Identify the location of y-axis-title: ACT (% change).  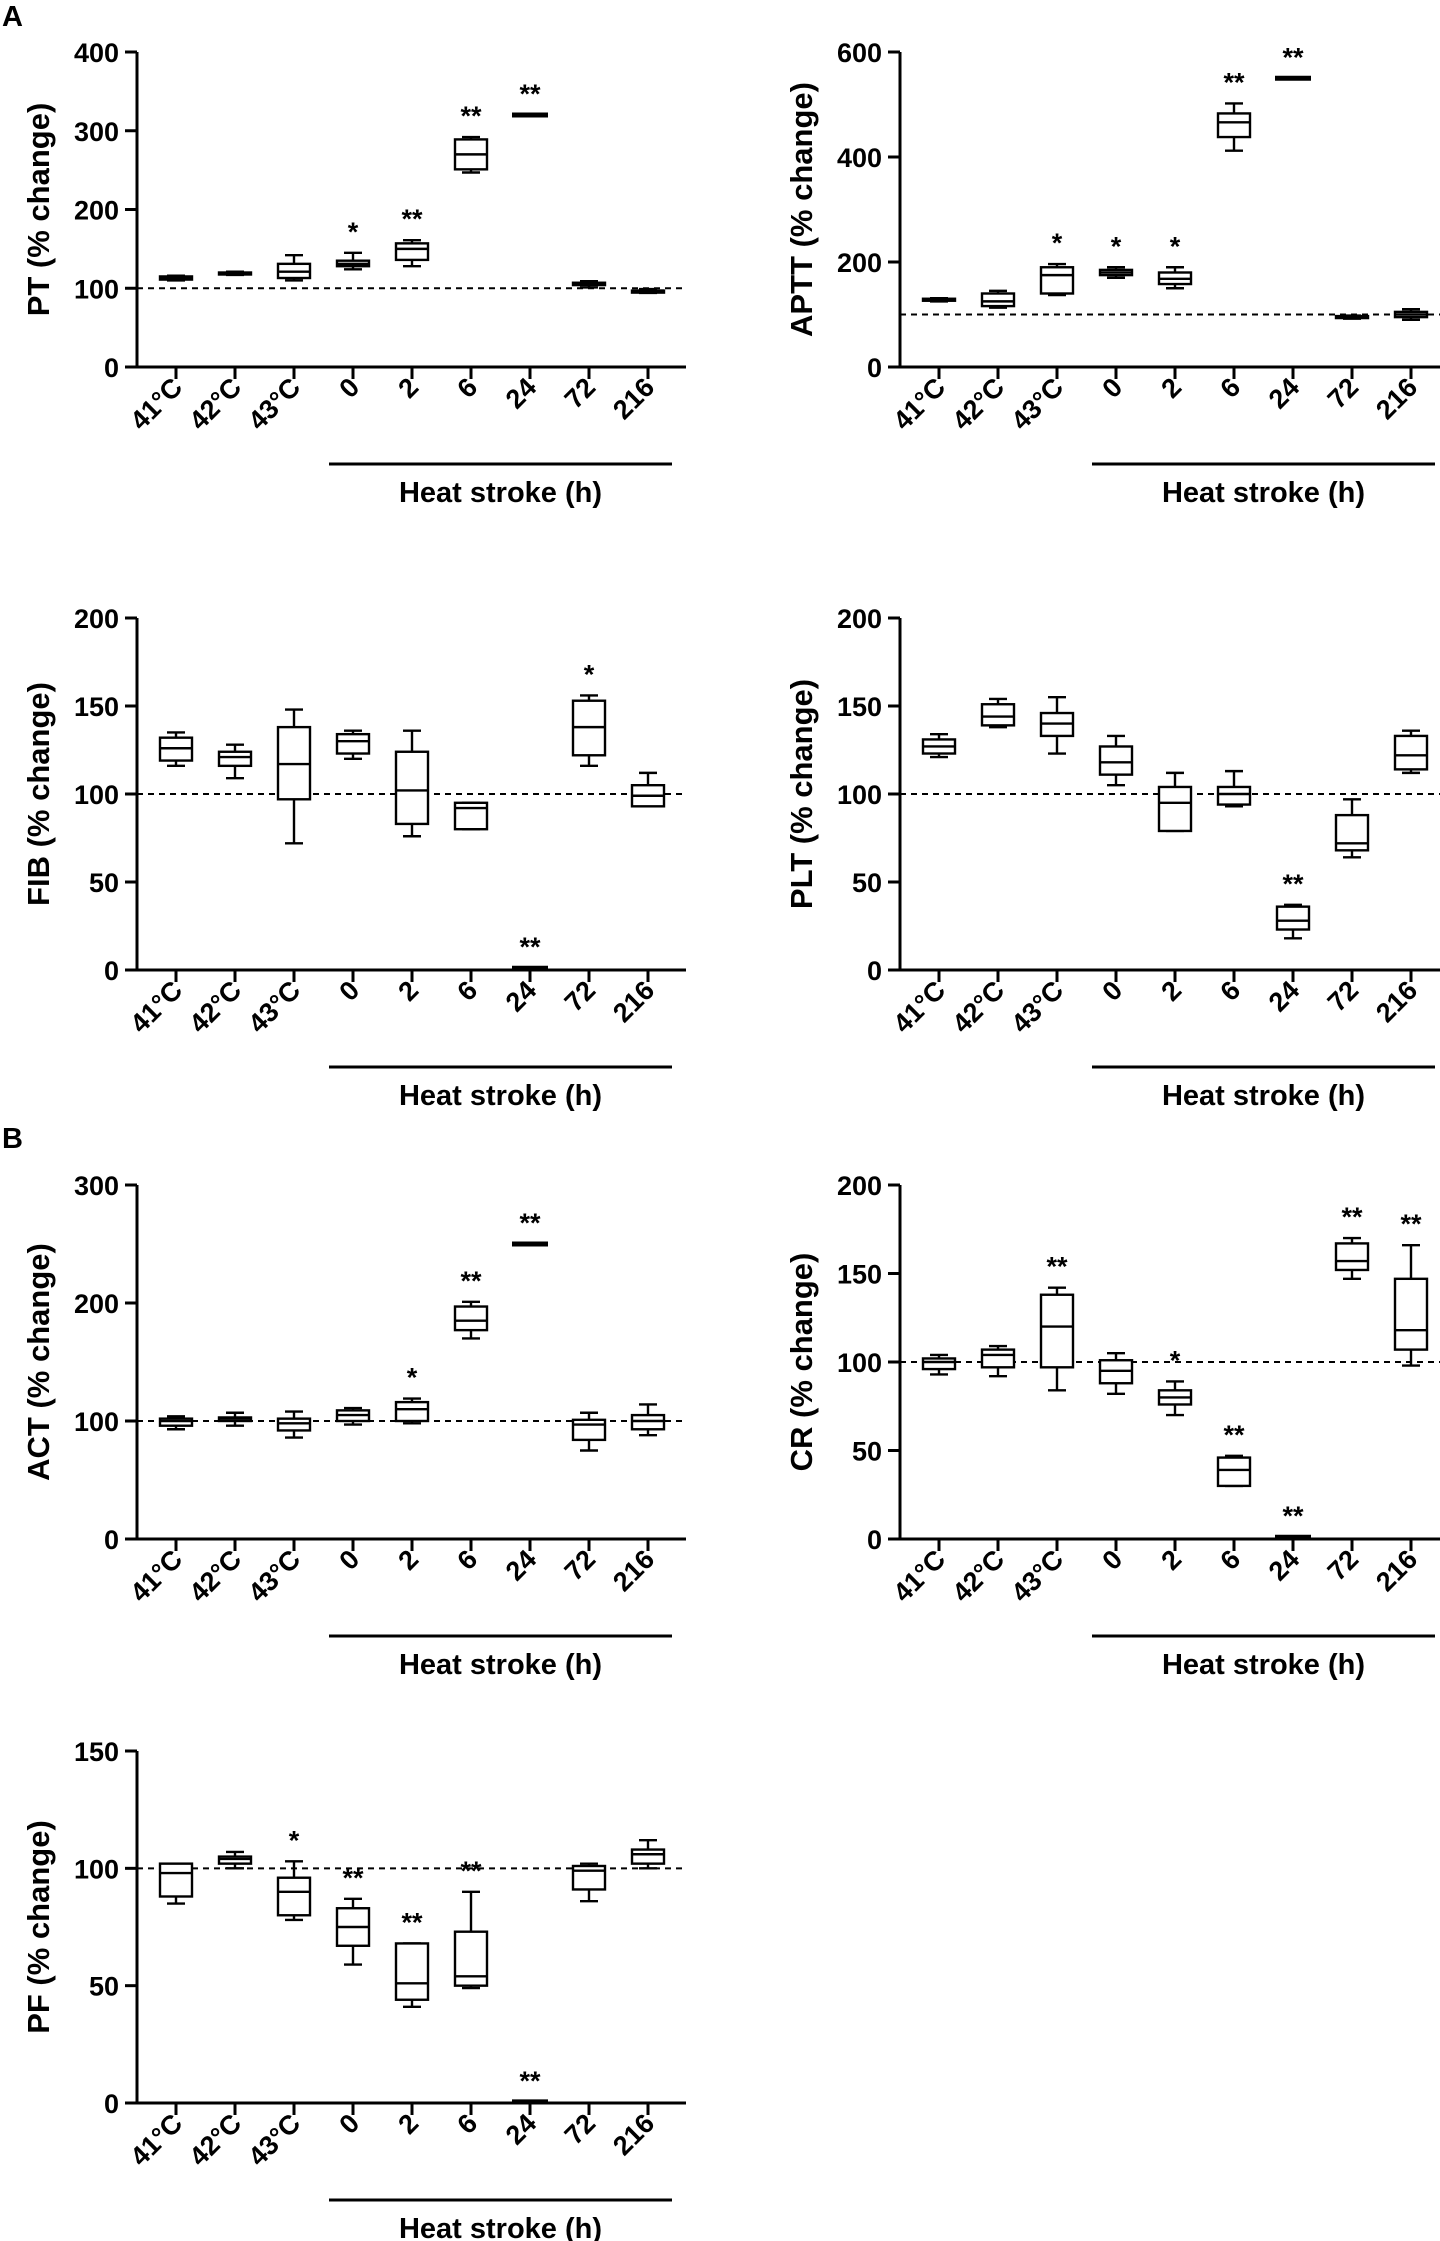
(38, 1362).